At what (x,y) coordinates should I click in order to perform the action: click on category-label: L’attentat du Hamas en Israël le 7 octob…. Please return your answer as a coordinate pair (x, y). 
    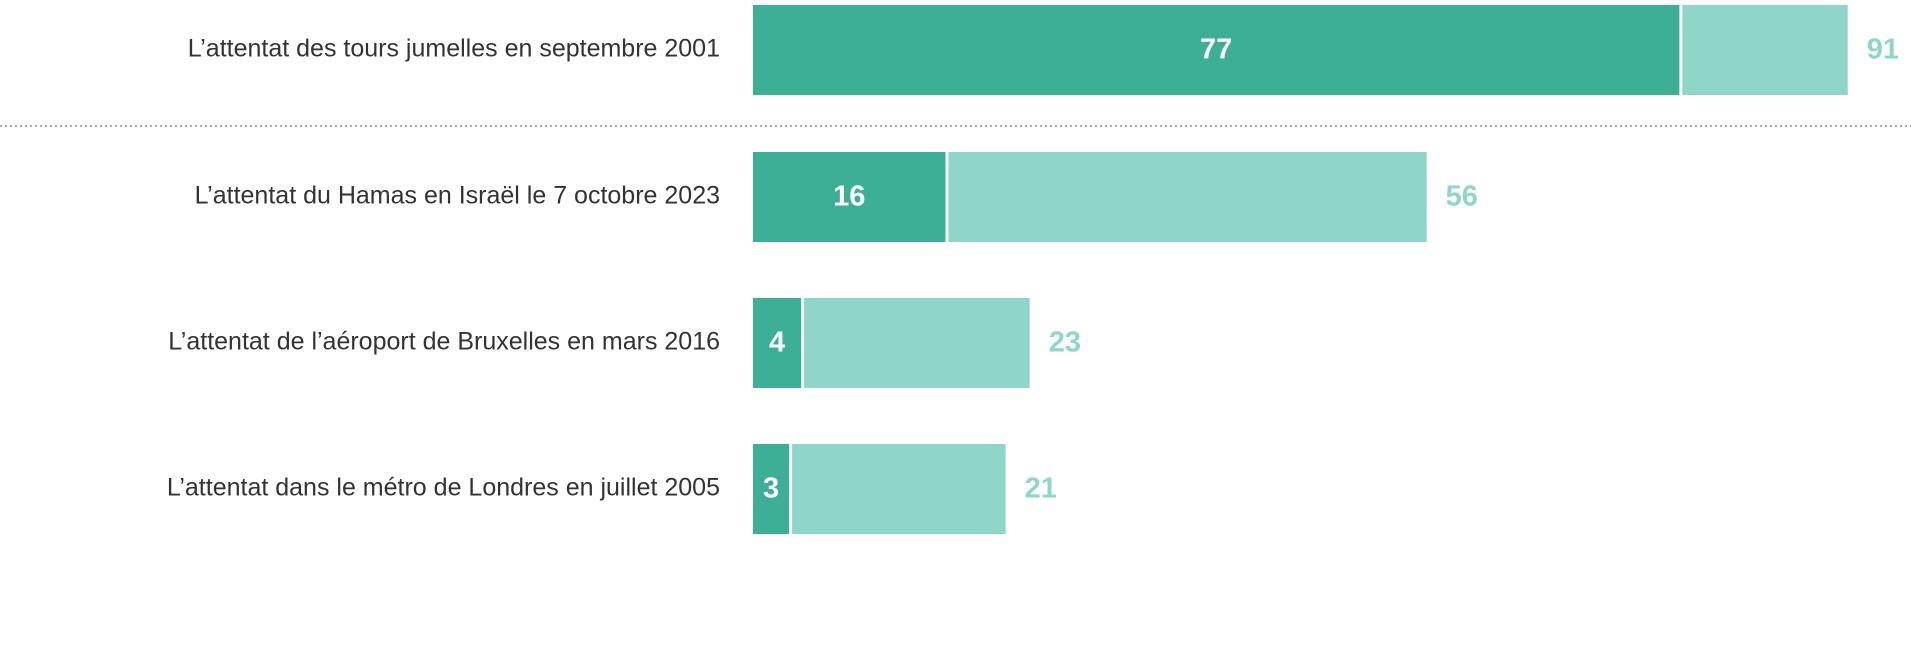
    Looking at the image, I should click on (457, 196).